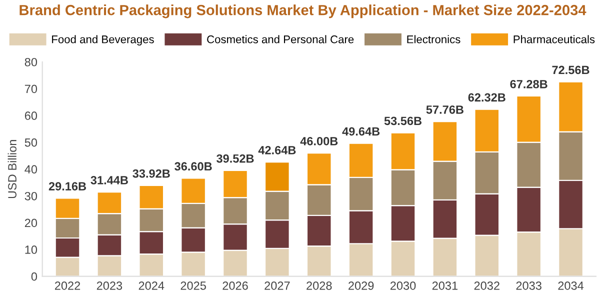 The image size is (605, 302). Describe the element at coordinates (487, 286) in the screenshot. I see `x-tick-label: 2032` at that location.